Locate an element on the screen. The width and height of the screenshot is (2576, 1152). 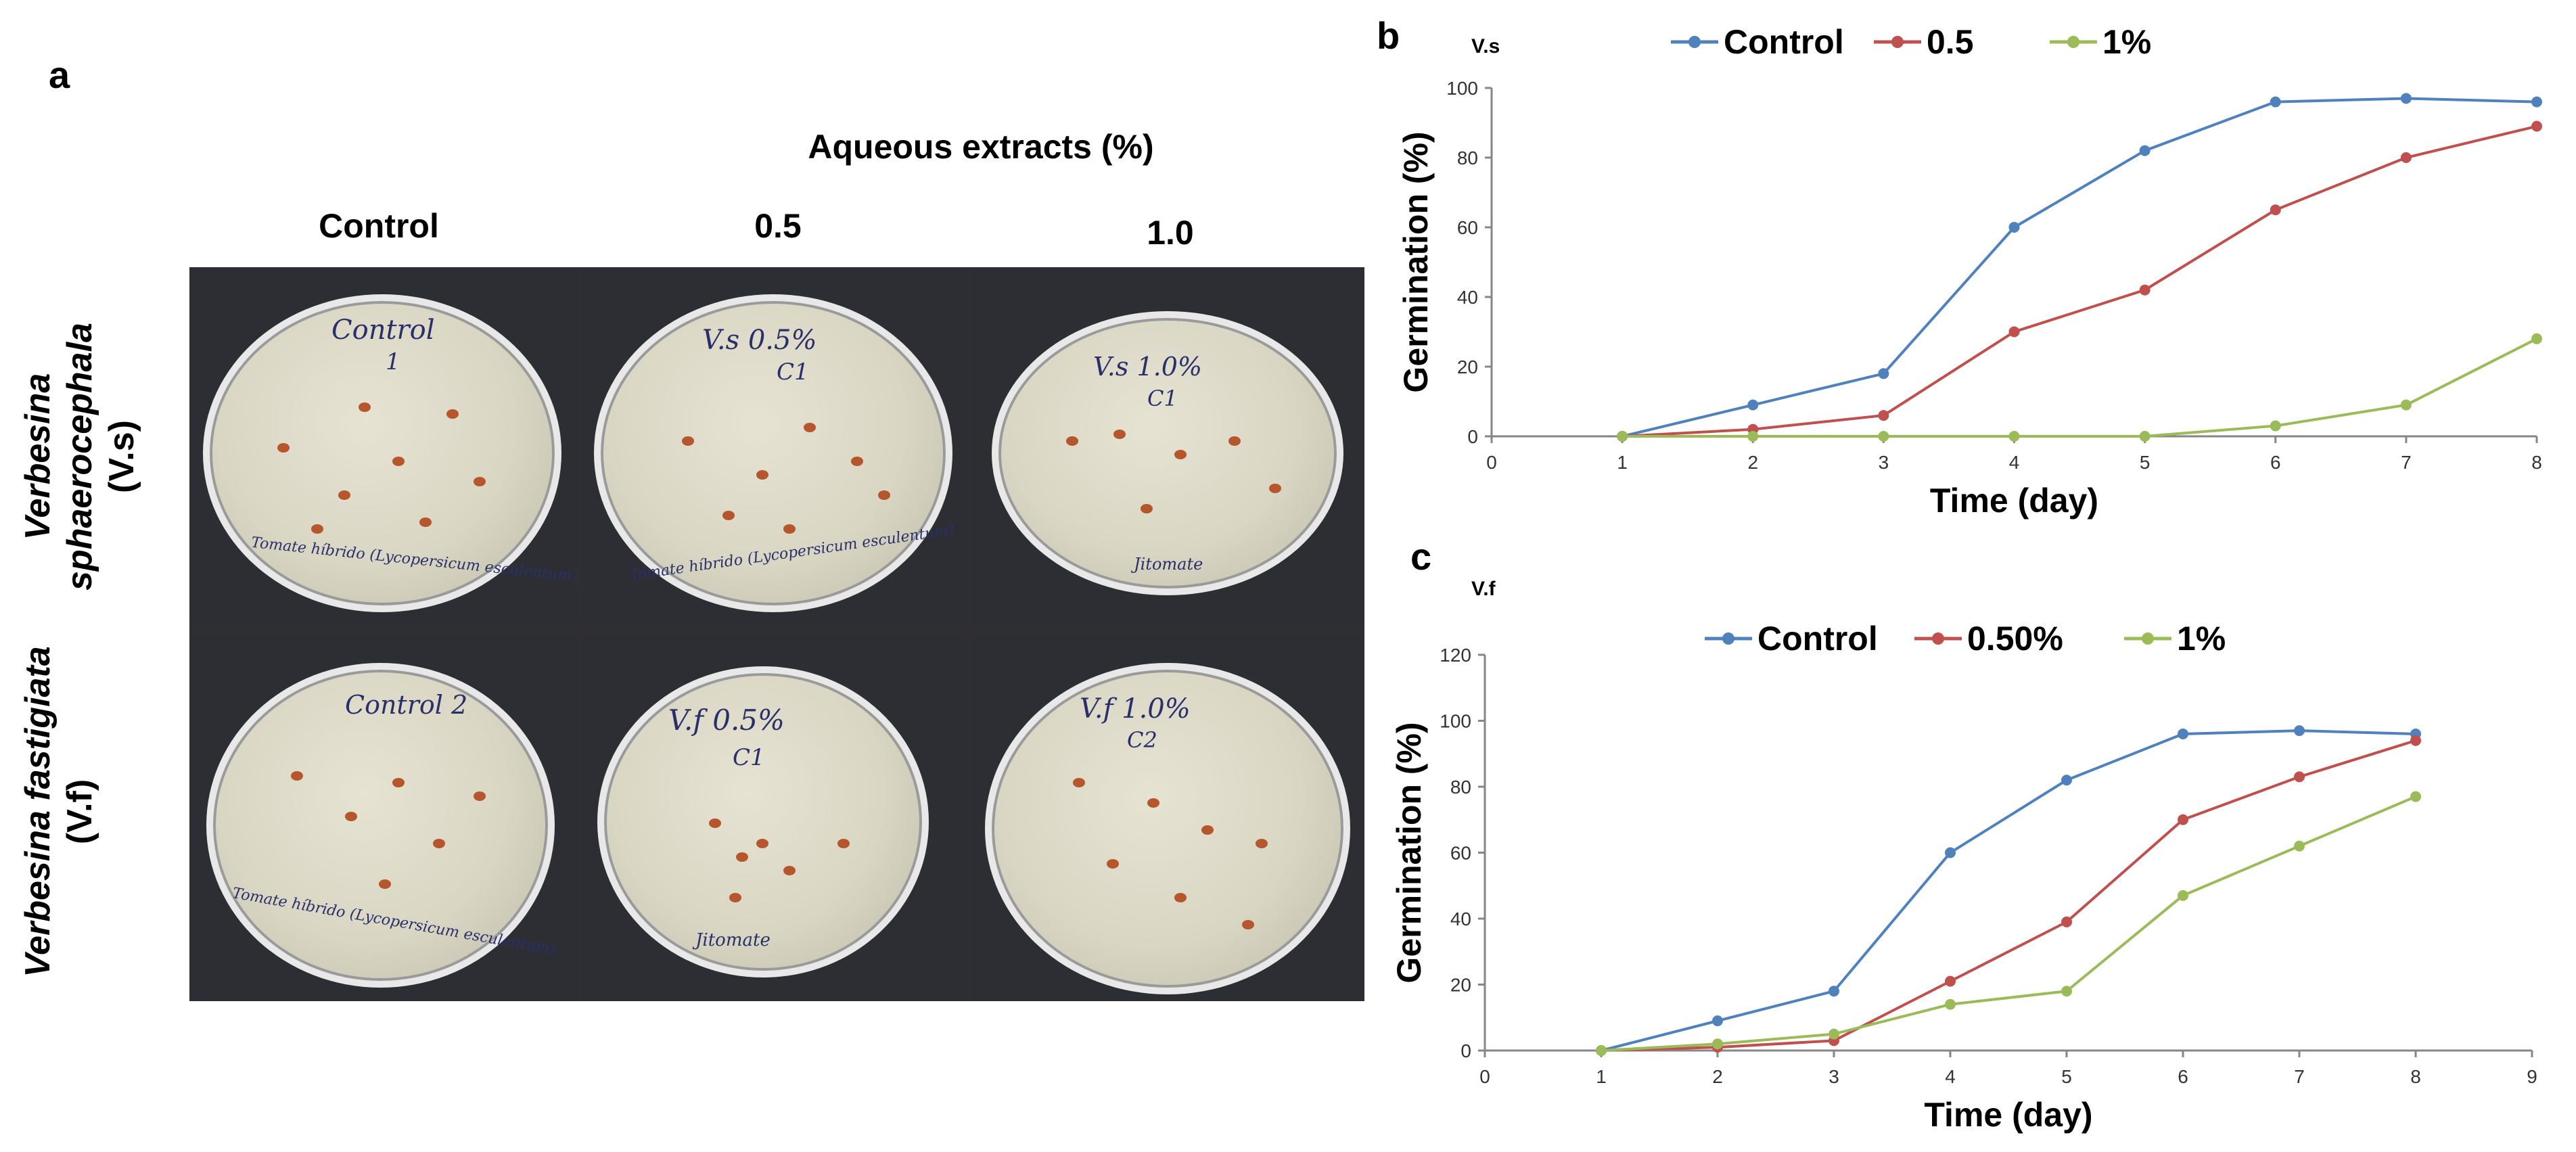
x-axis-label: Time (day) is located at coordinates (2008, 1115).